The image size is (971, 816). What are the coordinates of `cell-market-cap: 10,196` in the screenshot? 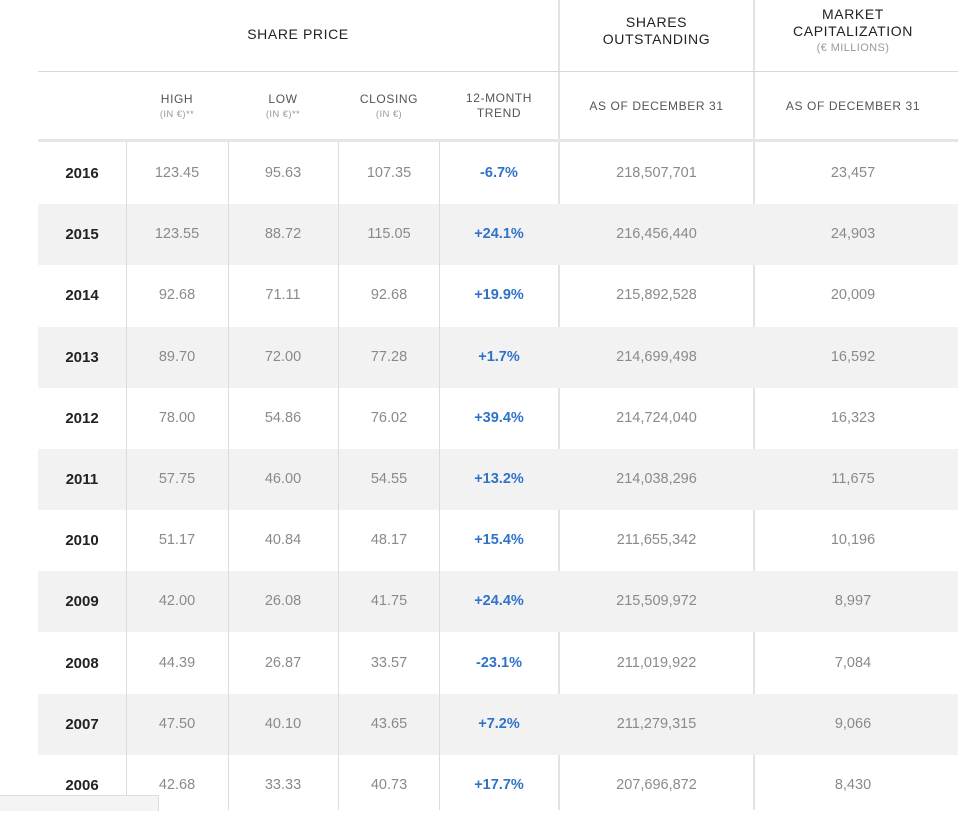 It's located at (853, 540).